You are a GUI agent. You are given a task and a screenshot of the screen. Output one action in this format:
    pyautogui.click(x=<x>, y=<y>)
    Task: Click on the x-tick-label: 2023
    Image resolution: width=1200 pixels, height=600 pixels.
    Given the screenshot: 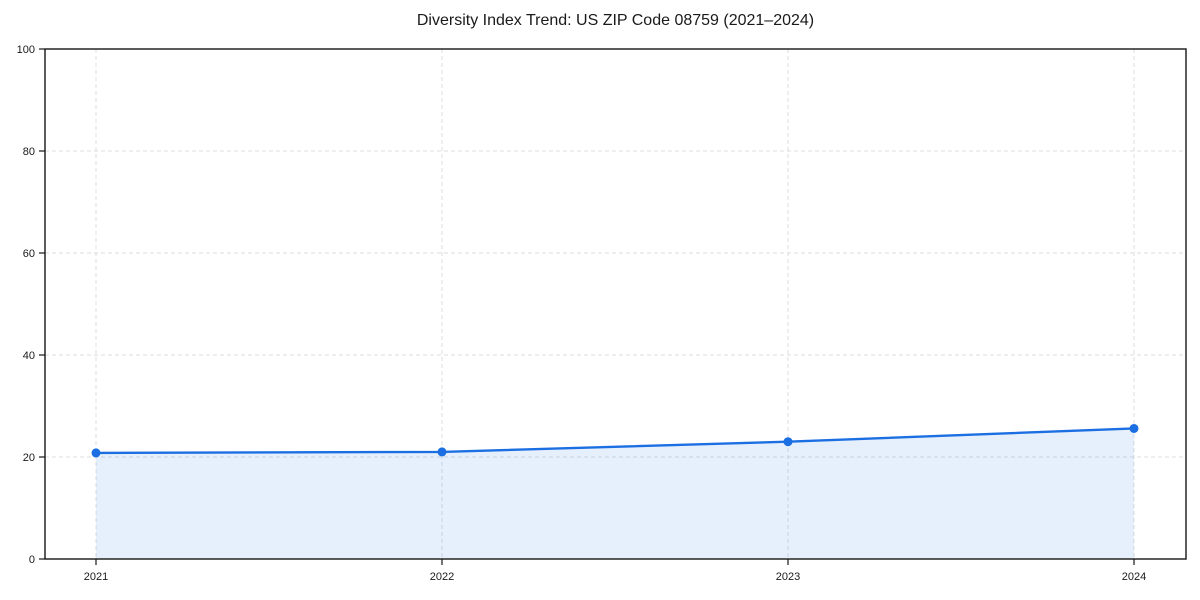 What is the action you would take?
    pyautogui.click(x=788, y=577)
    